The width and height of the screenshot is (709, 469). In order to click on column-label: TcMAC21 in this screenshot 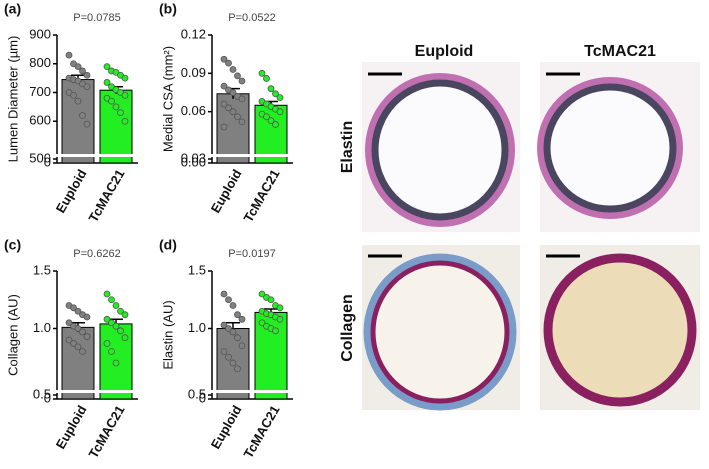, I will do `click(620, 51)`.